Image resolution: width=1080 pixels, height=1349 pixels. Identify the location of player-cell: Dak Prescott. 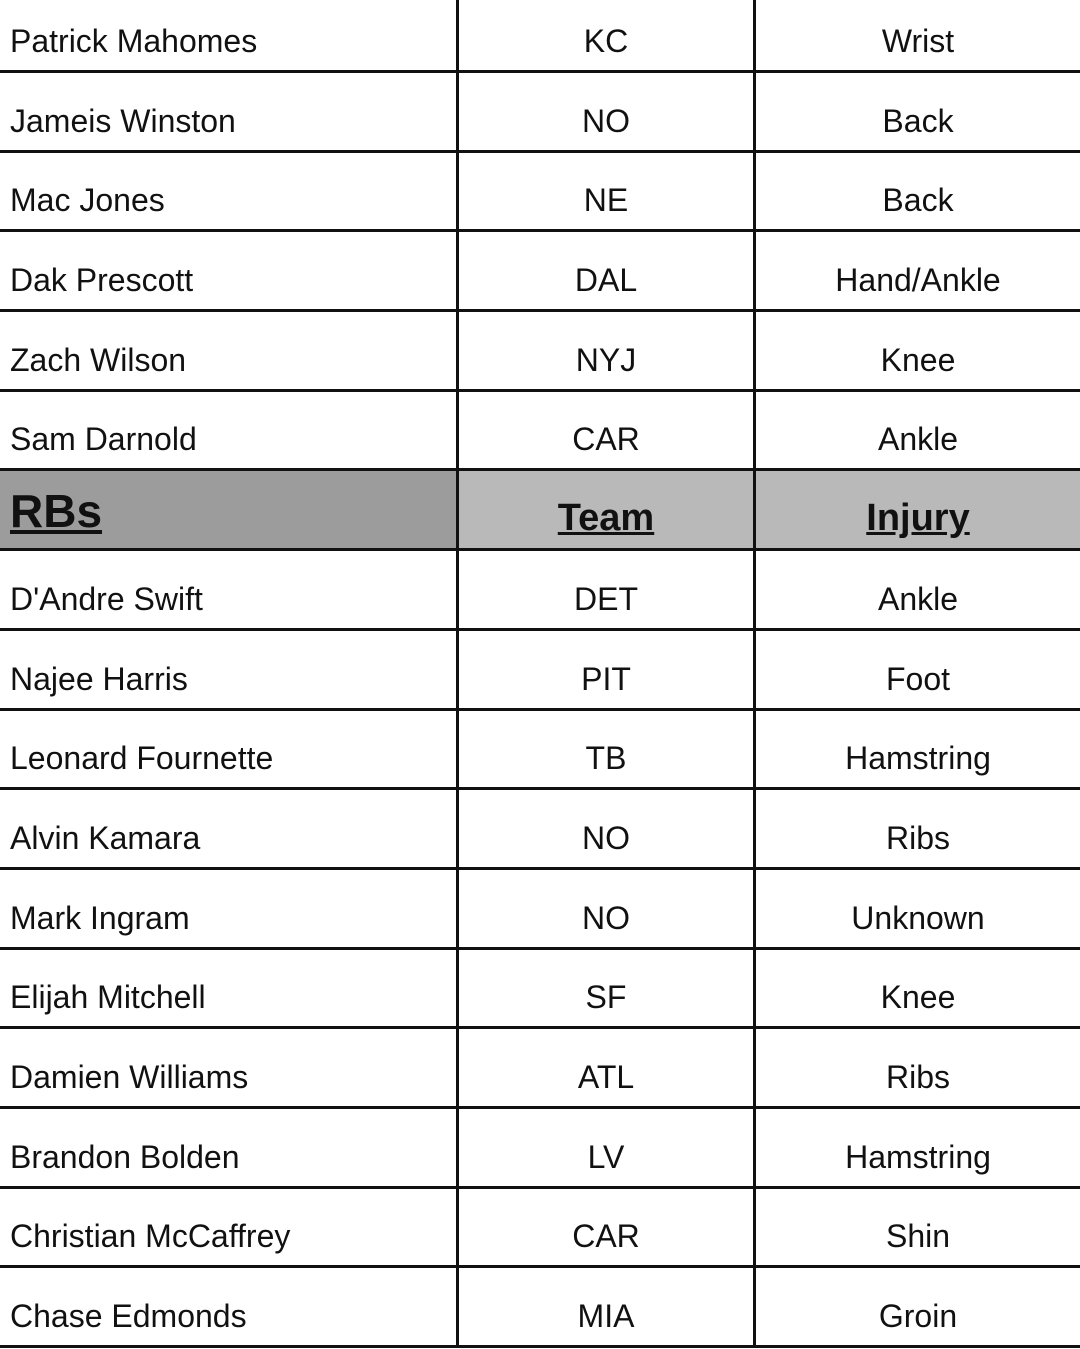
(229, 271).